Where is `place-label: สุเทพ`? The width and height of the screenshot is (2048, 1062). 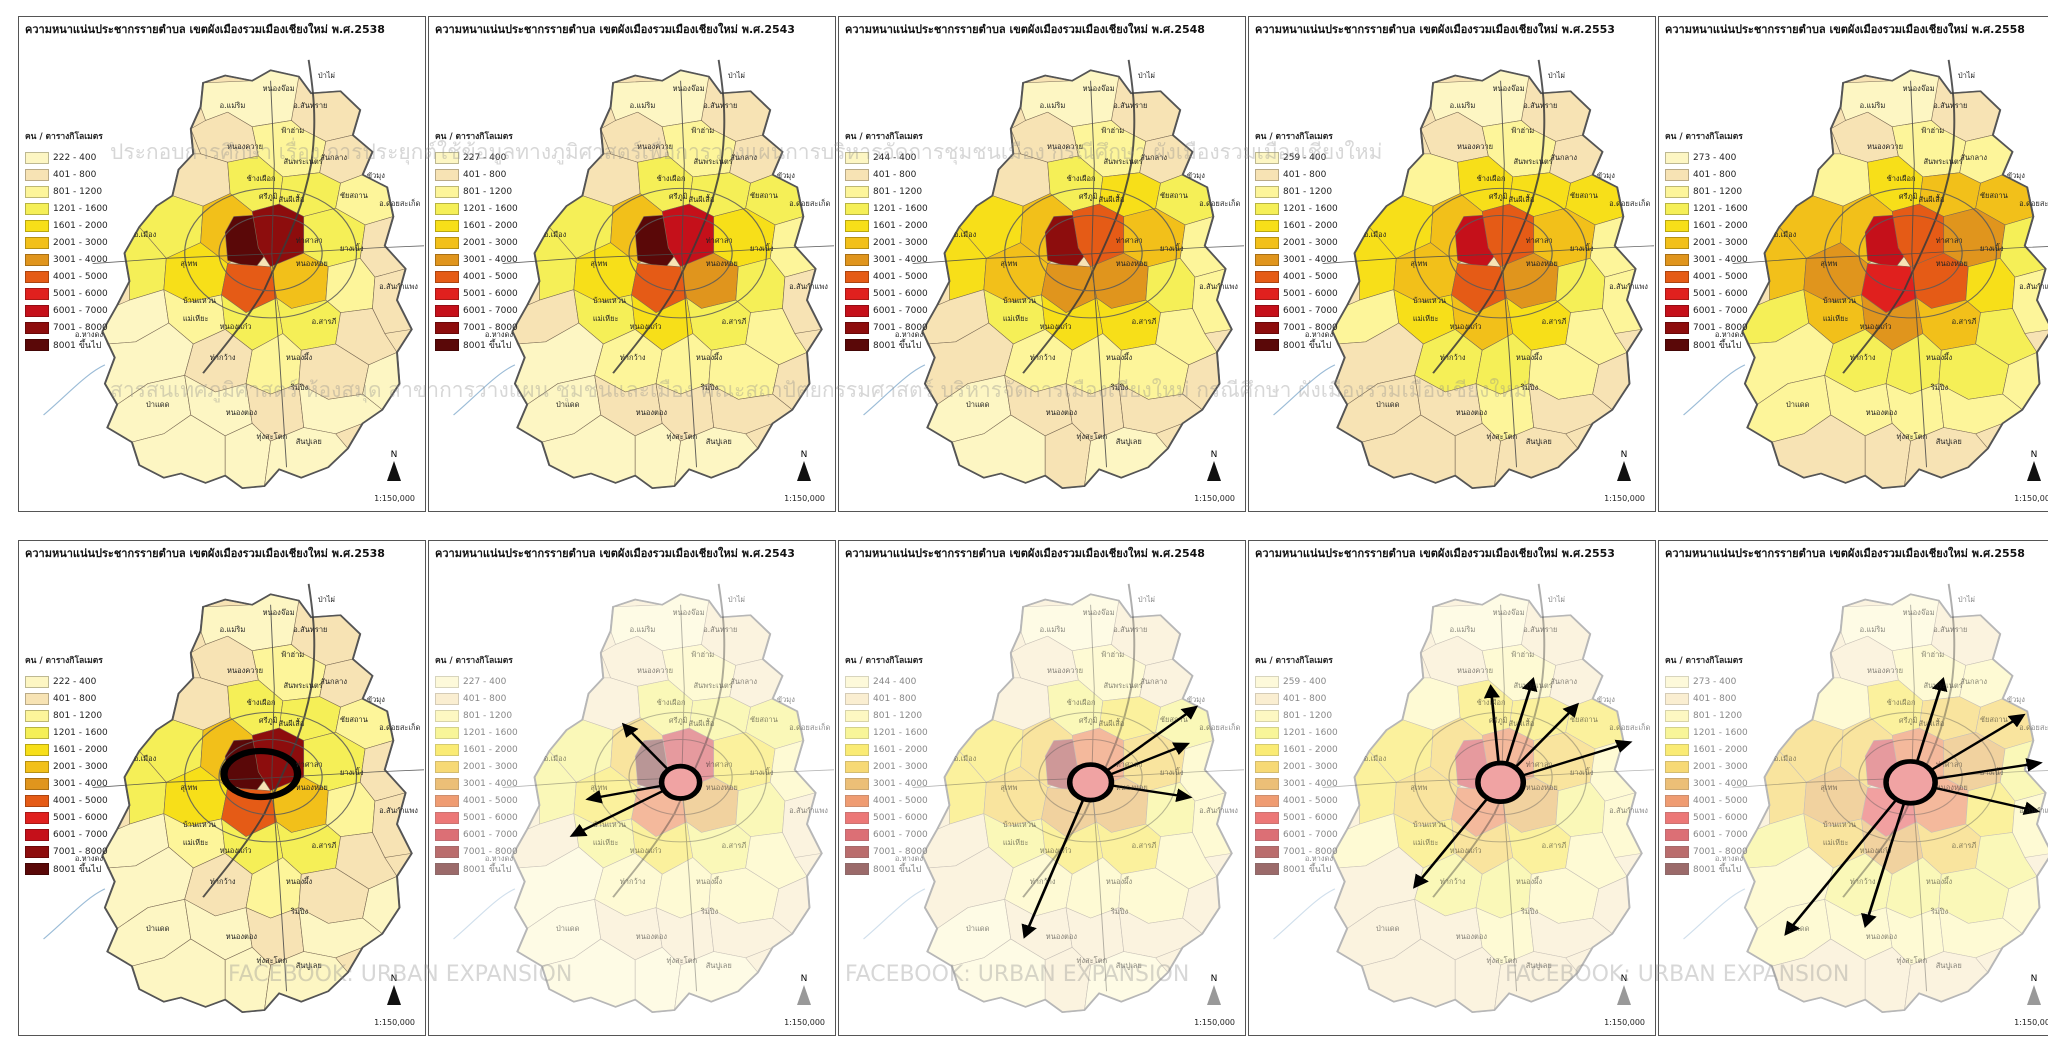
place-label: สุเทพ is located at coordinates (189, 264).